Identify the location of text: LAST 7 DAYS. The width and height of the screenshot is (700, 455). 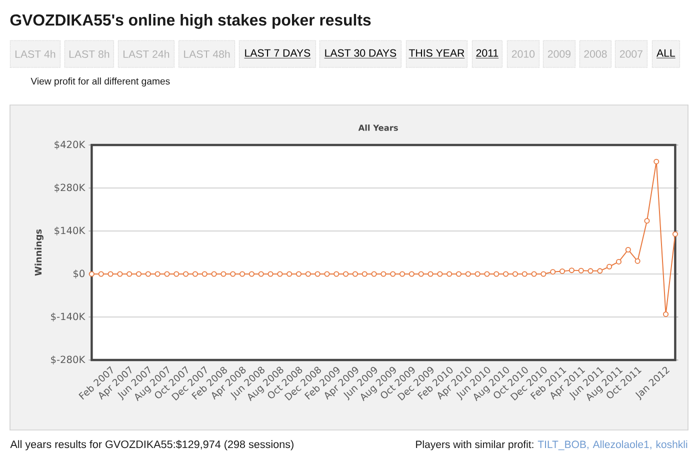
(277, 53).